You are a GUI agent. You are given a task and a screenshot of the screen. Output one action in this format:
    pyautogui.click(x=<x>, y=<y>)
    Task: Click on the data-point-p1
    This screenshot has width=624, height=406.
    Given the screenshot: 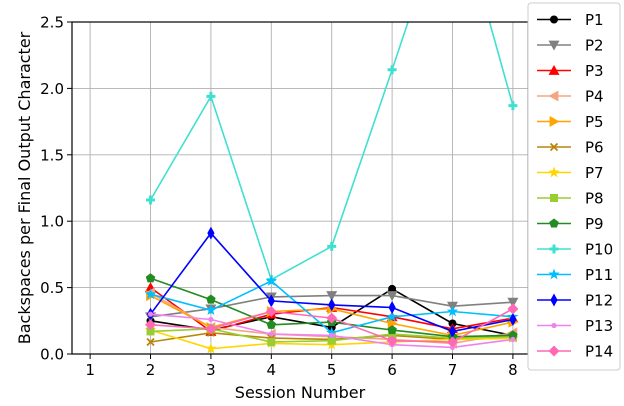 What is the action you would take?
    pyautogui.click(x=392, y=288)
    